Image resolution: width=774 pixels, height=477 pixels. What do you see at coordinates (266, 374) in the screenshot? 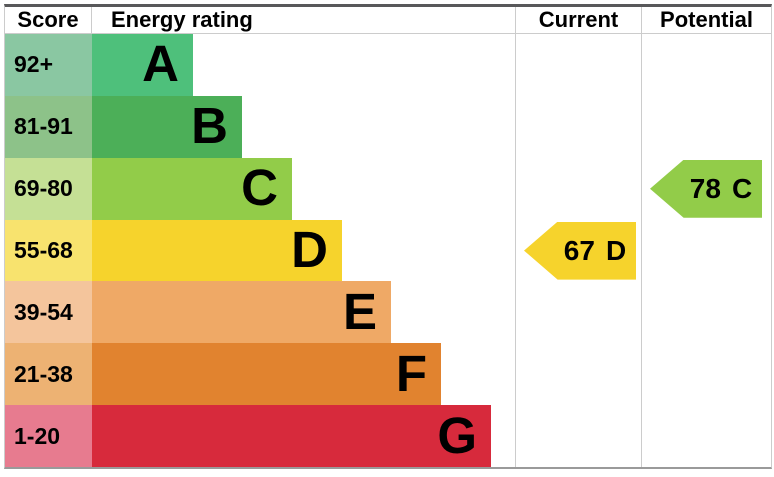
I see `rating-bar: F` at bounding box center [266, 374].